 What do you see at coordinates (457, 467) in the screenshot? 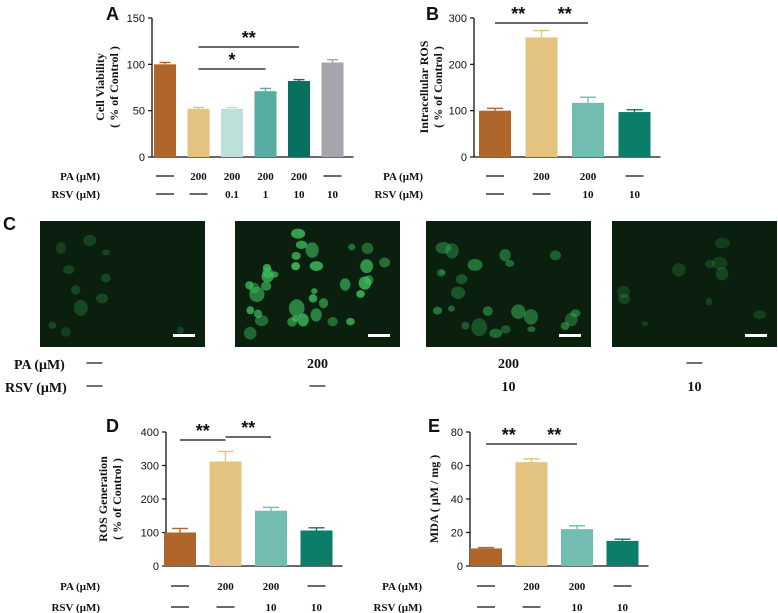
I see `y-tick-label: 60` at bounding box center [457, 467].